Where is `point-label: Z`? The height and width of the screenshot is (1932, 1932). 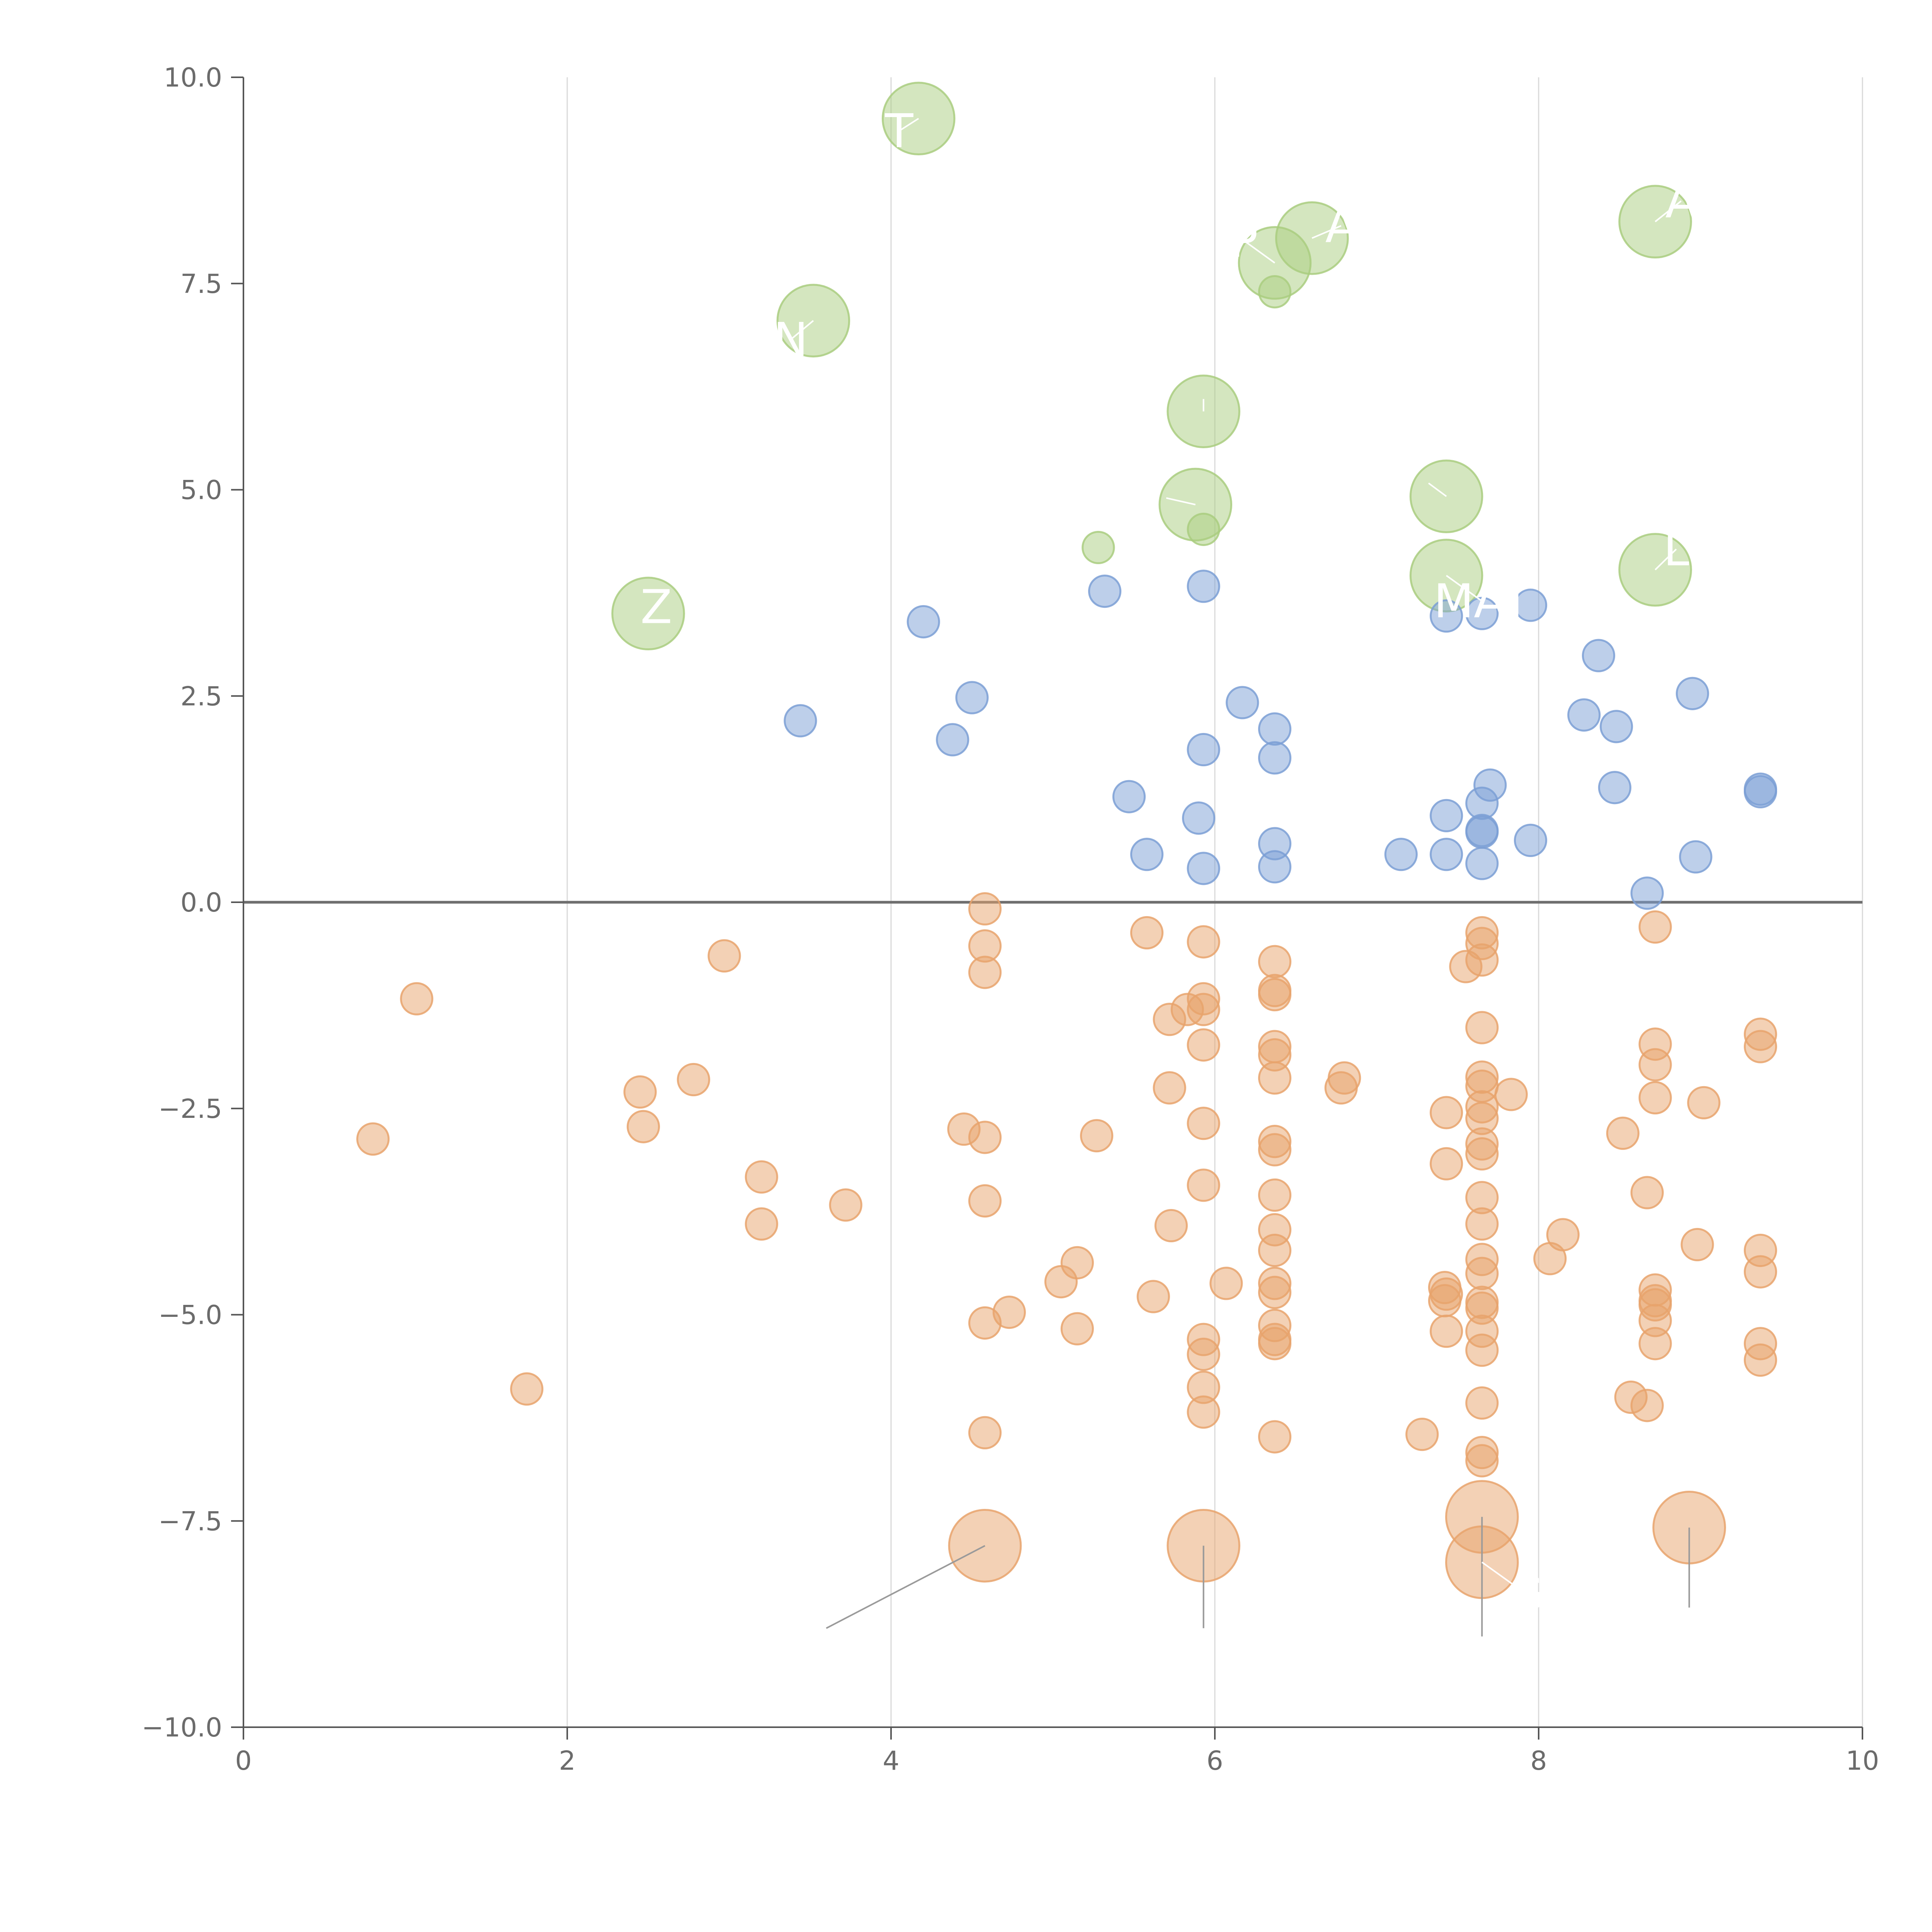 point-label: Z is located at coordinates (656, 607).